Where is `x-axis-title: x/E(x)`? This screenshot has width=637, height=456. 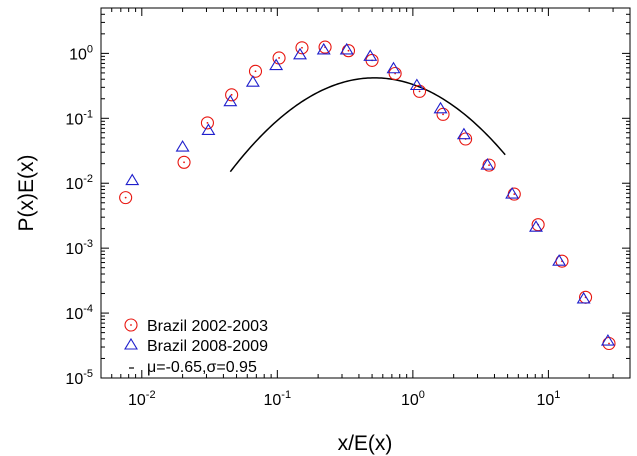
x-axis-title: x/E(x) is located at coordinates (365, 443).